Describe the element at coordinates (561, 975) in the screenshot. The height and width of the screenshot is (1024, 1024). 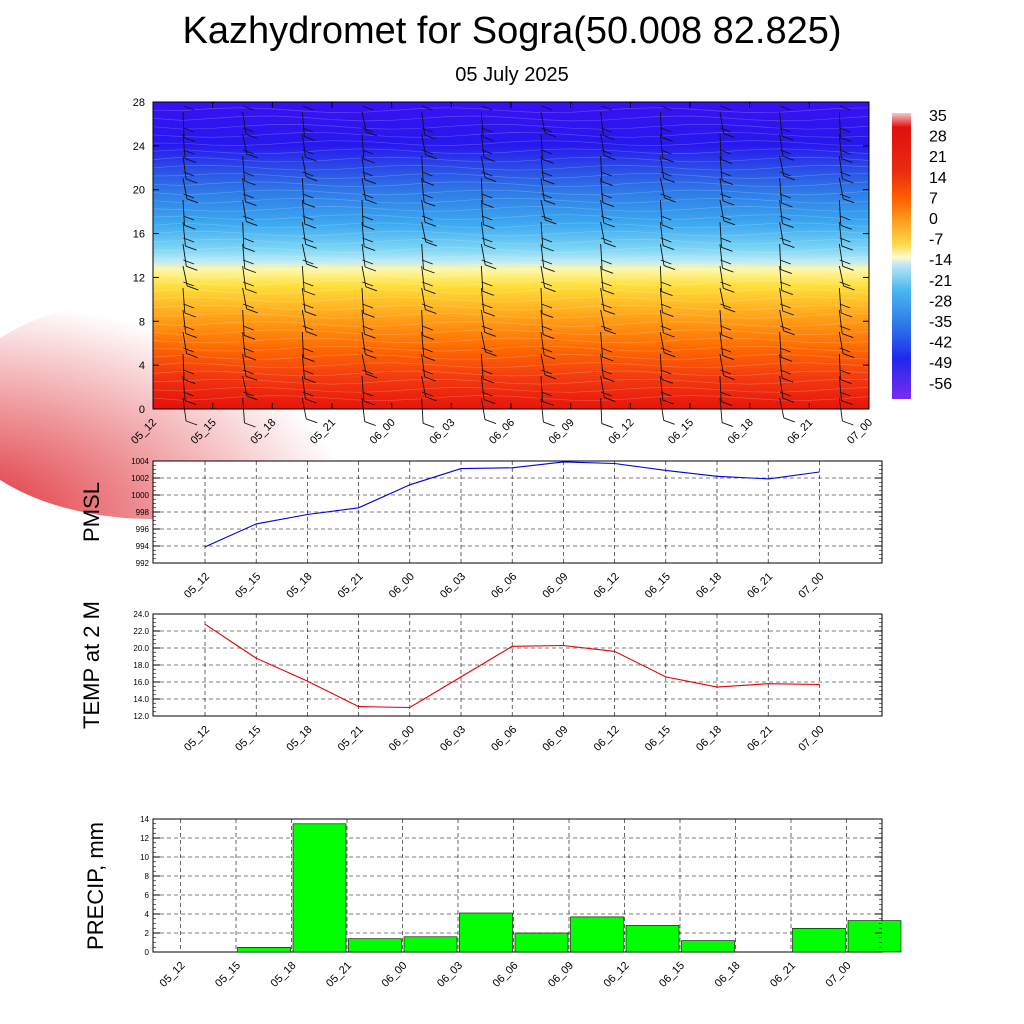
I see `x-tick-label: 06_09` at that location.